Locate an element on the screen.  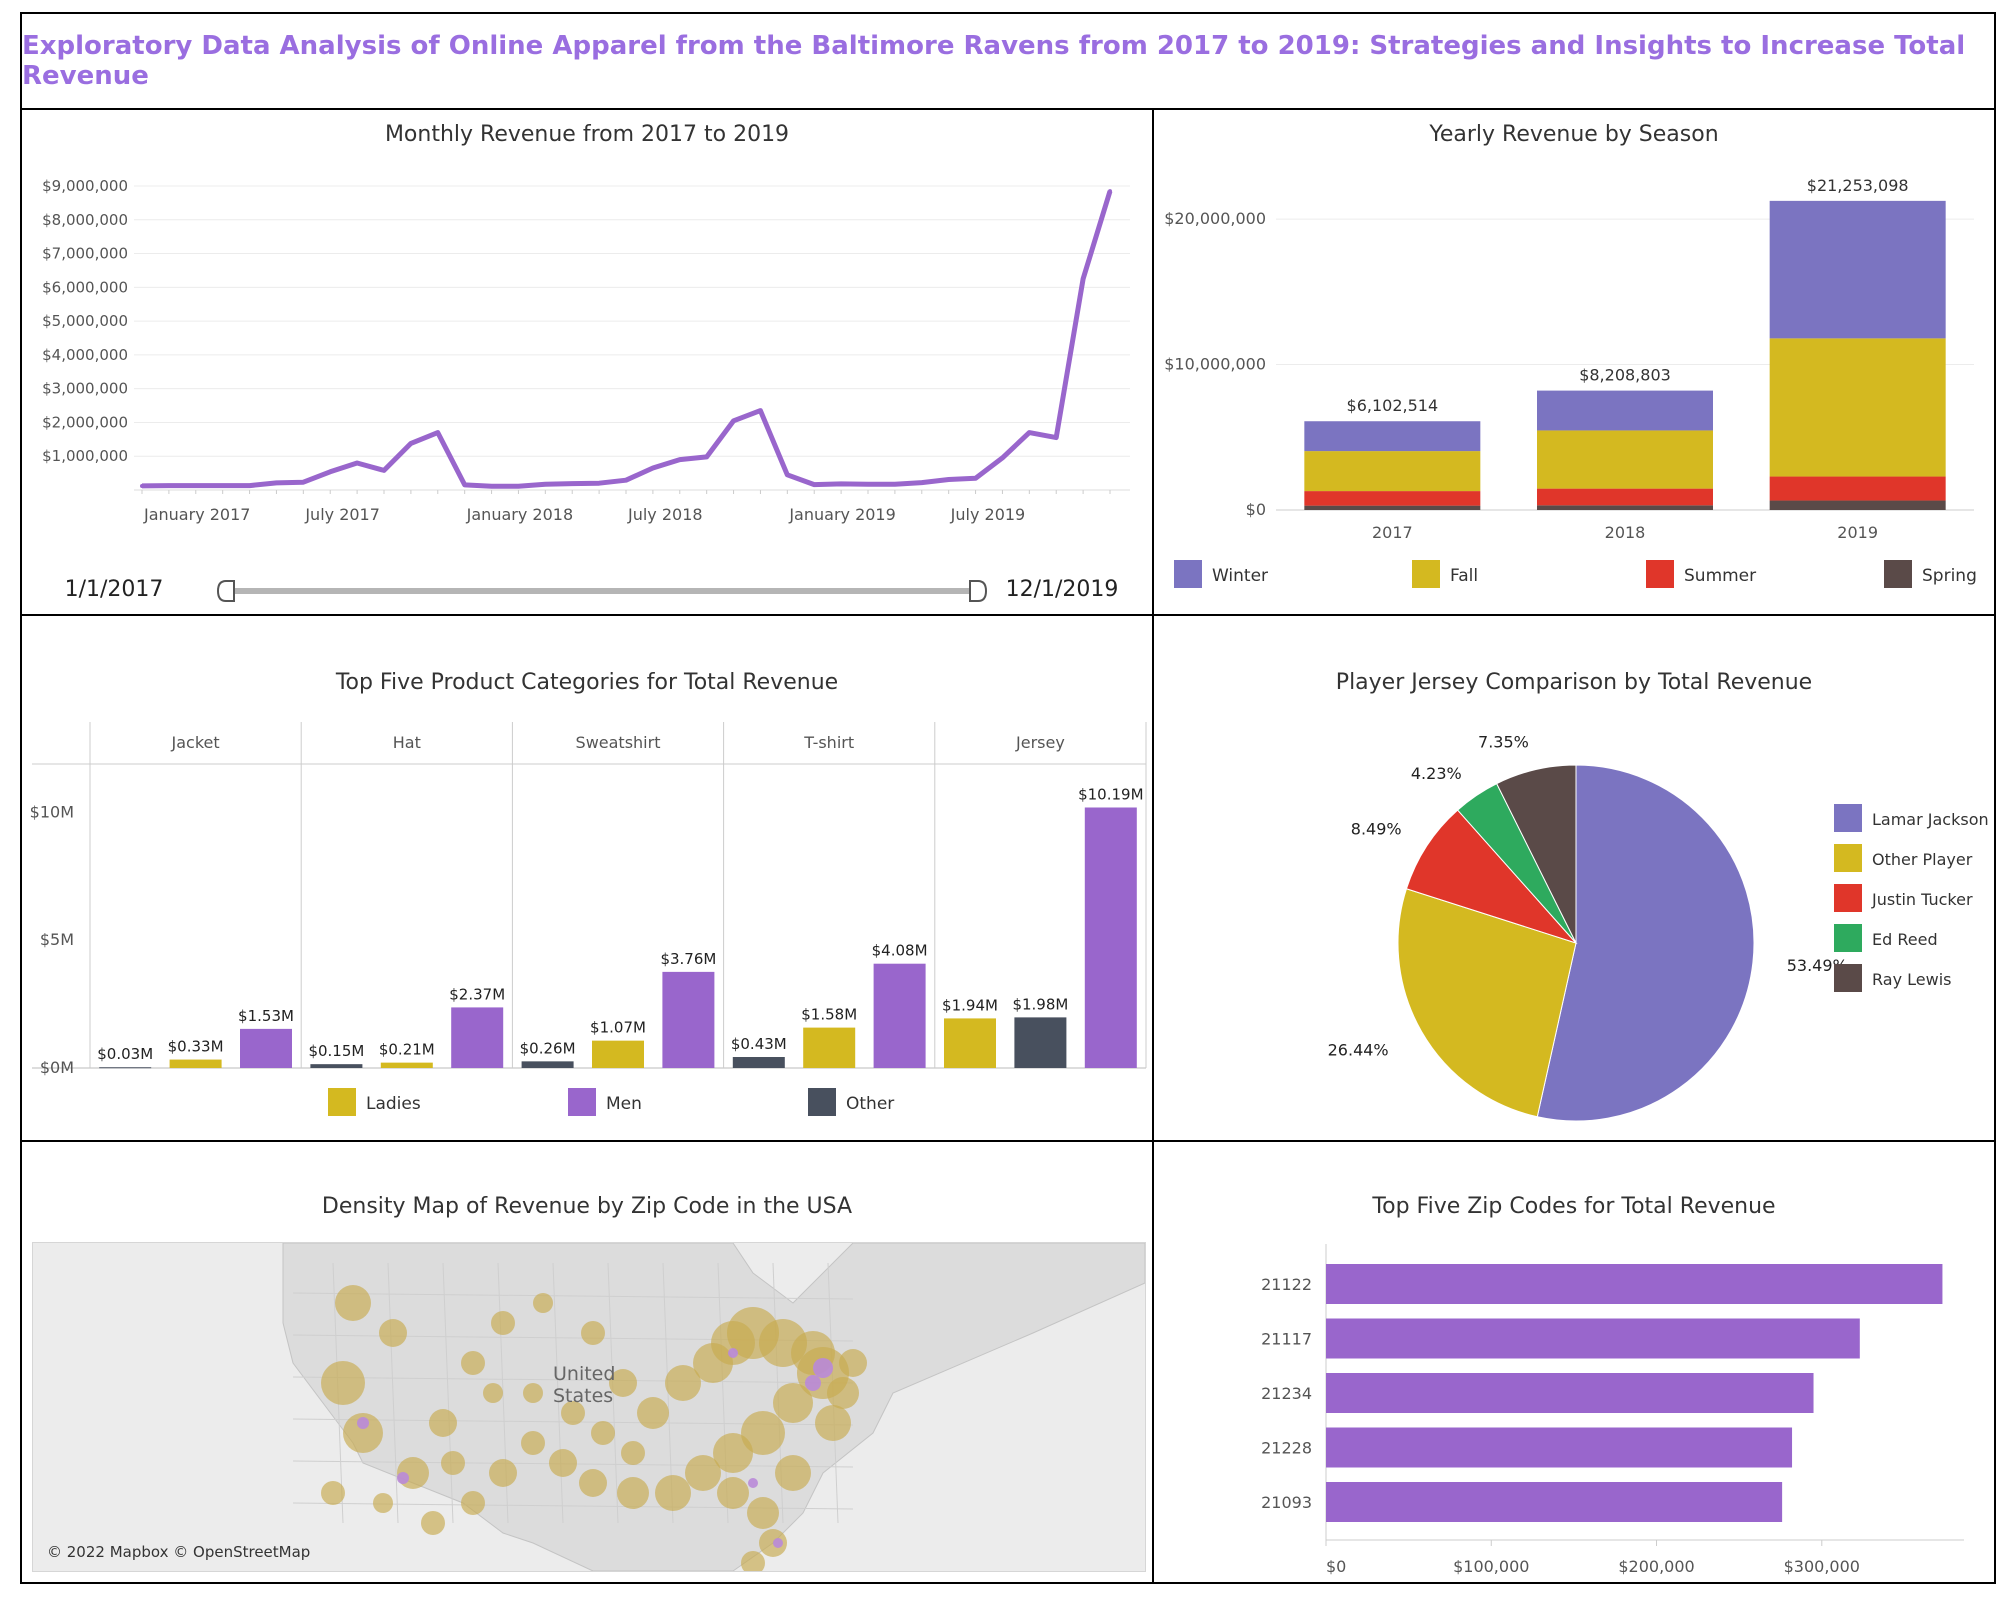
date-range-track is located at coordinates (597, 591).